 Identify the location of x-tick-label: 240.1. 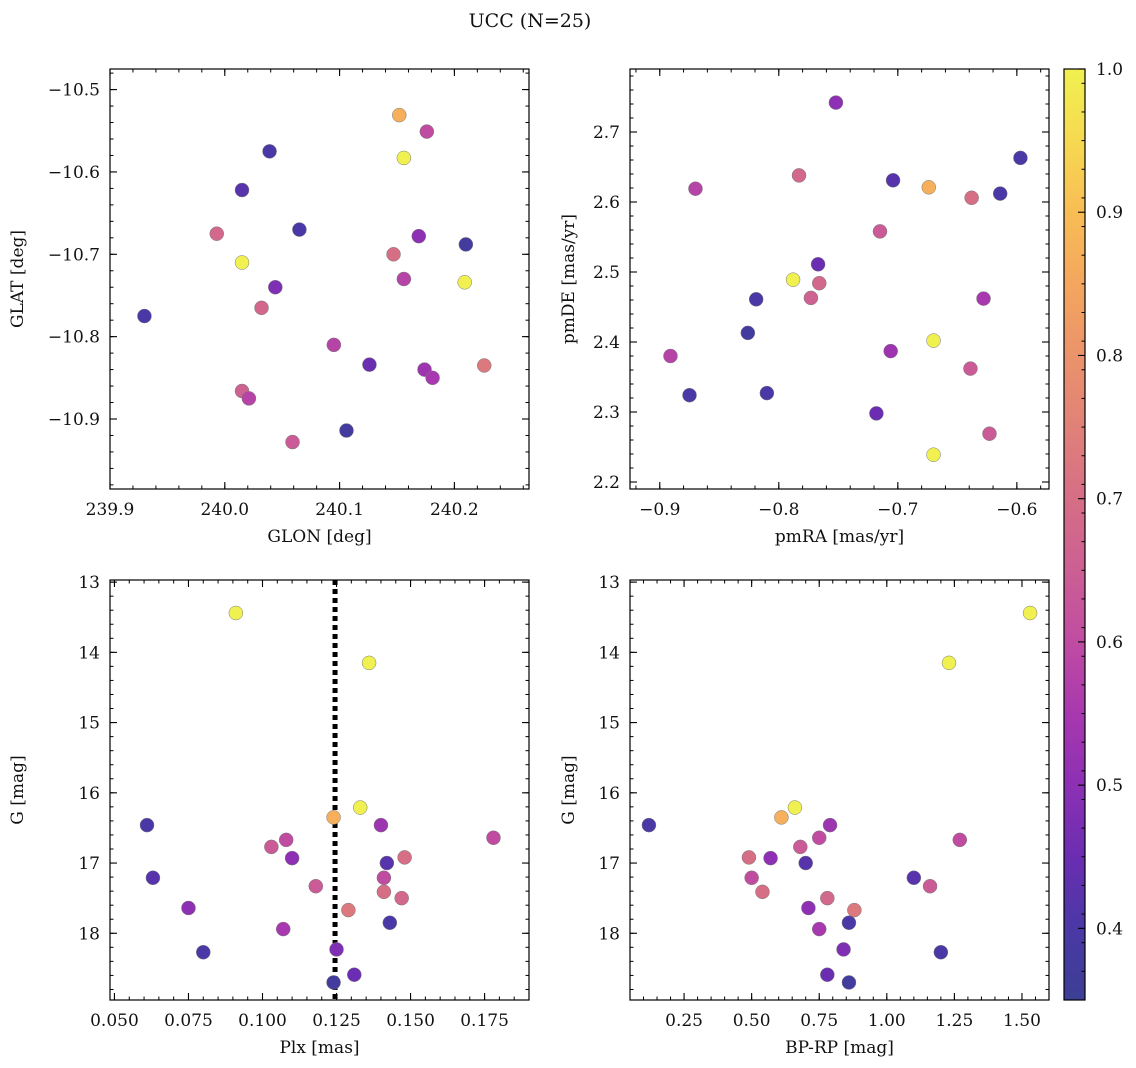
(339, 510).